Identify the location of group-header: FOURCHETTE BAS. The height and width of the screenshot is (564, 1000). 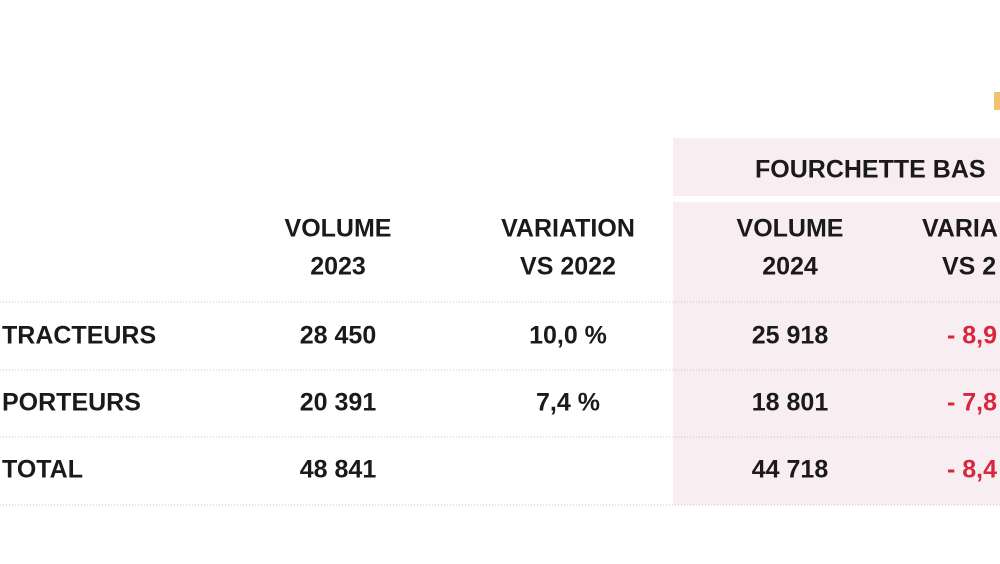
(870, 170).